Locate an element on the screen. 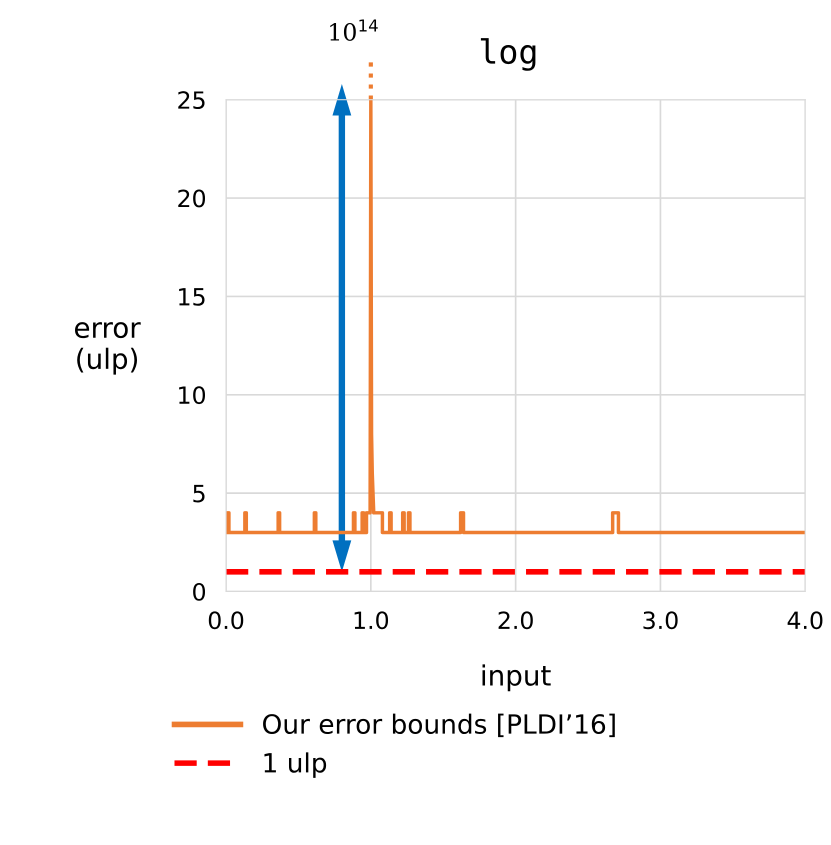 Image resolution: width=831 pixels, height=845 pixels. legend-label: Our error bounds [PLDI’16] is located at coordinates (439, 726).